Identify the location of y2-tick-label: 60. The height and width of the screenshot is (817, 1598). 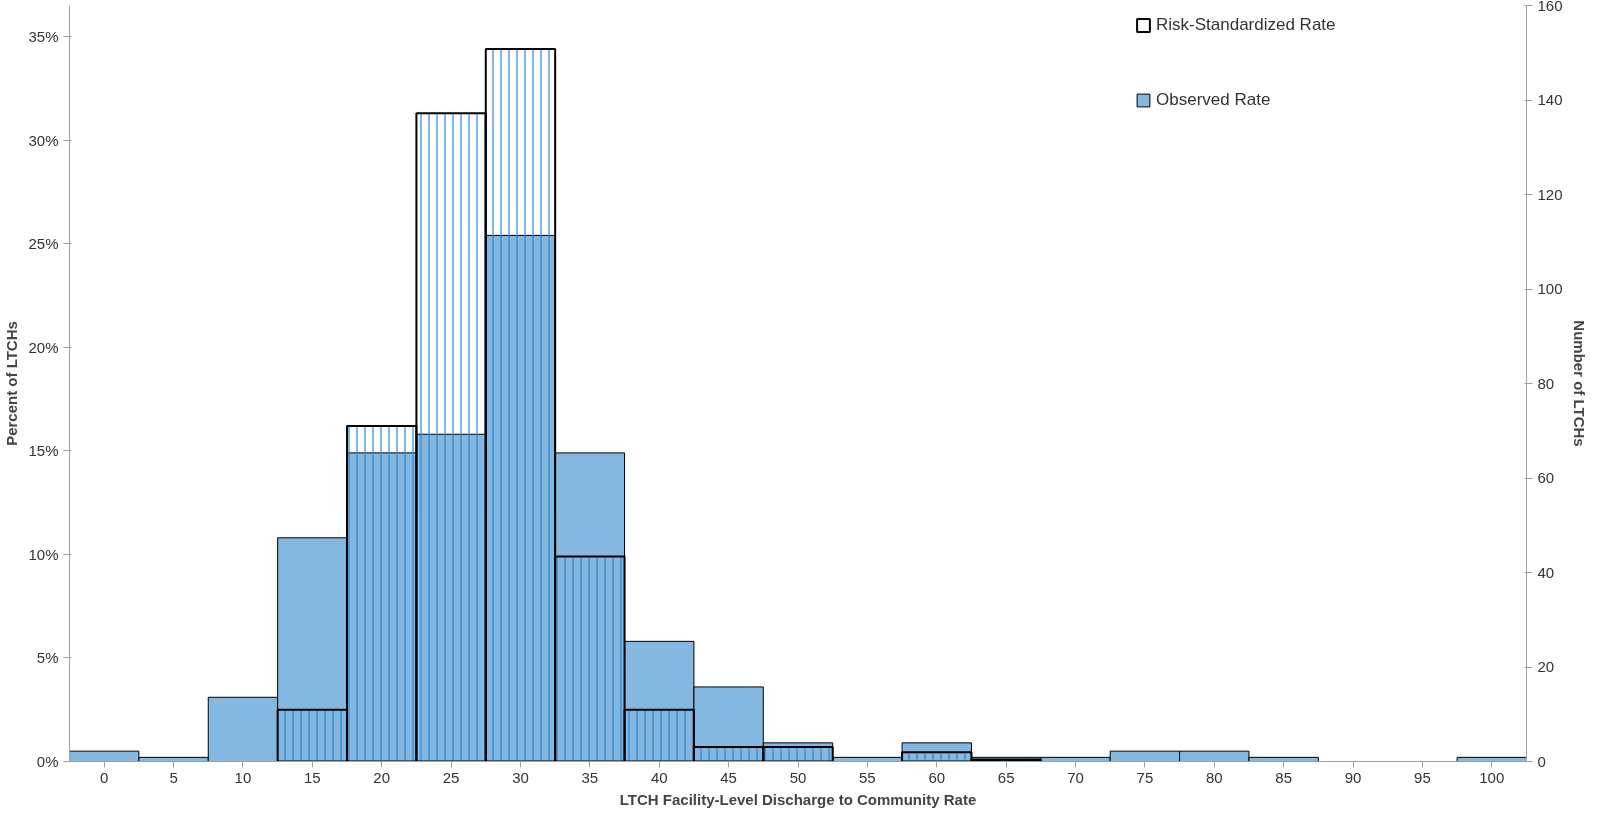
(1546, 477).